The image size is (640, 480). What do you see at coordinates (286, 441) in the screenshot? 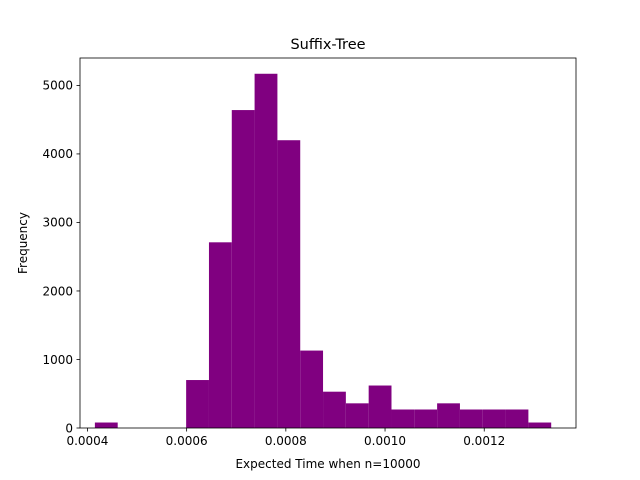
I see `x-tick-label: 0.0008` at bounding box center [286, 441].